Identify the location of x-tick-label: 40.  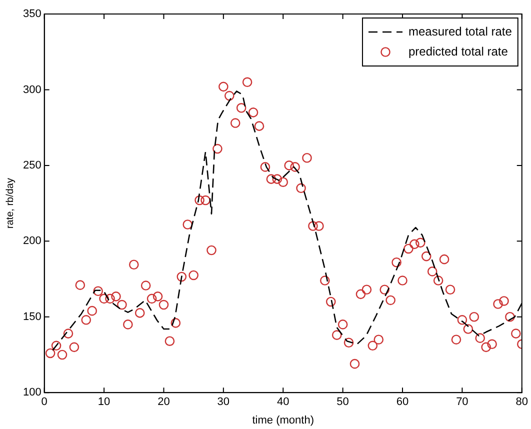
(283, 402).